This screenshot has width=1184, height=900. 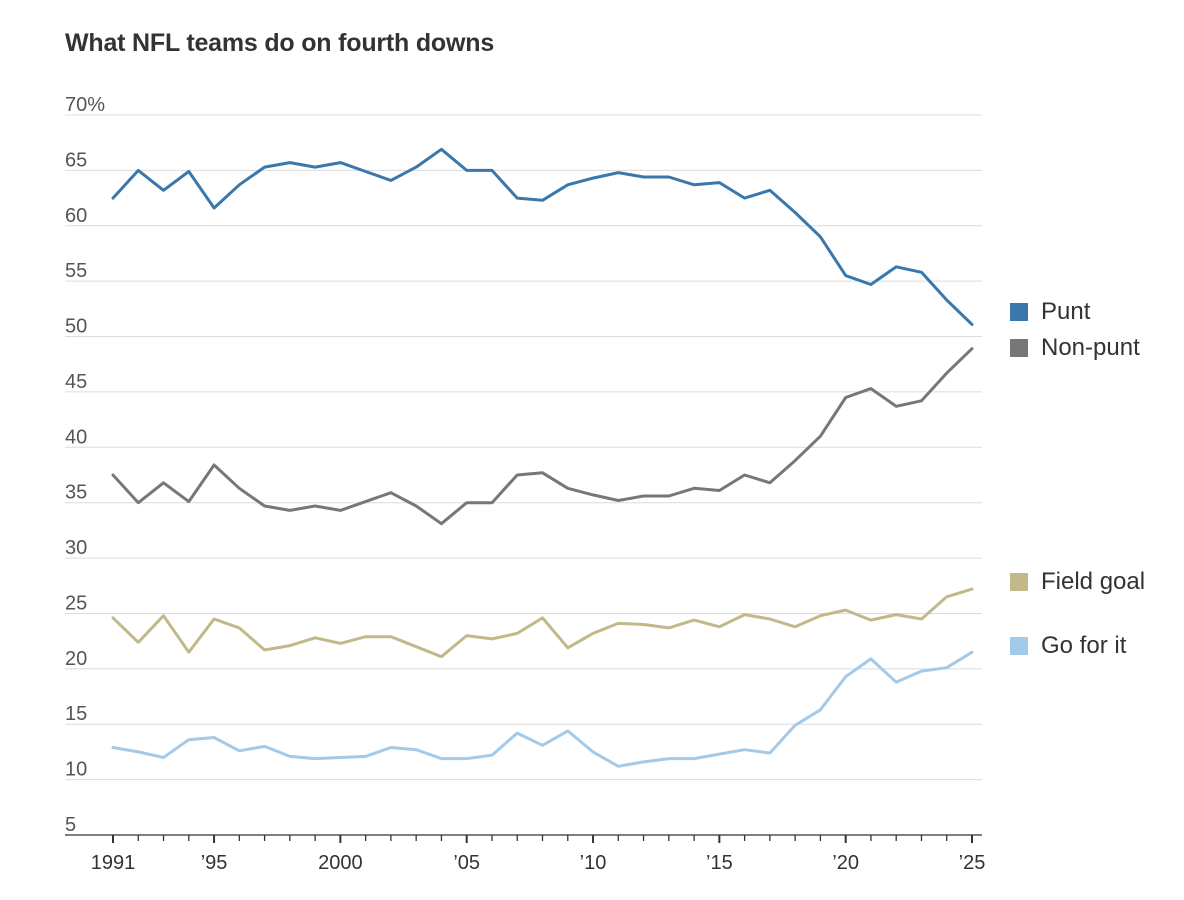 What do you see at coordinates (76, 493) in the screenshot?
I see `y-tick-label-35: 35` at bounding box center [76, 493].